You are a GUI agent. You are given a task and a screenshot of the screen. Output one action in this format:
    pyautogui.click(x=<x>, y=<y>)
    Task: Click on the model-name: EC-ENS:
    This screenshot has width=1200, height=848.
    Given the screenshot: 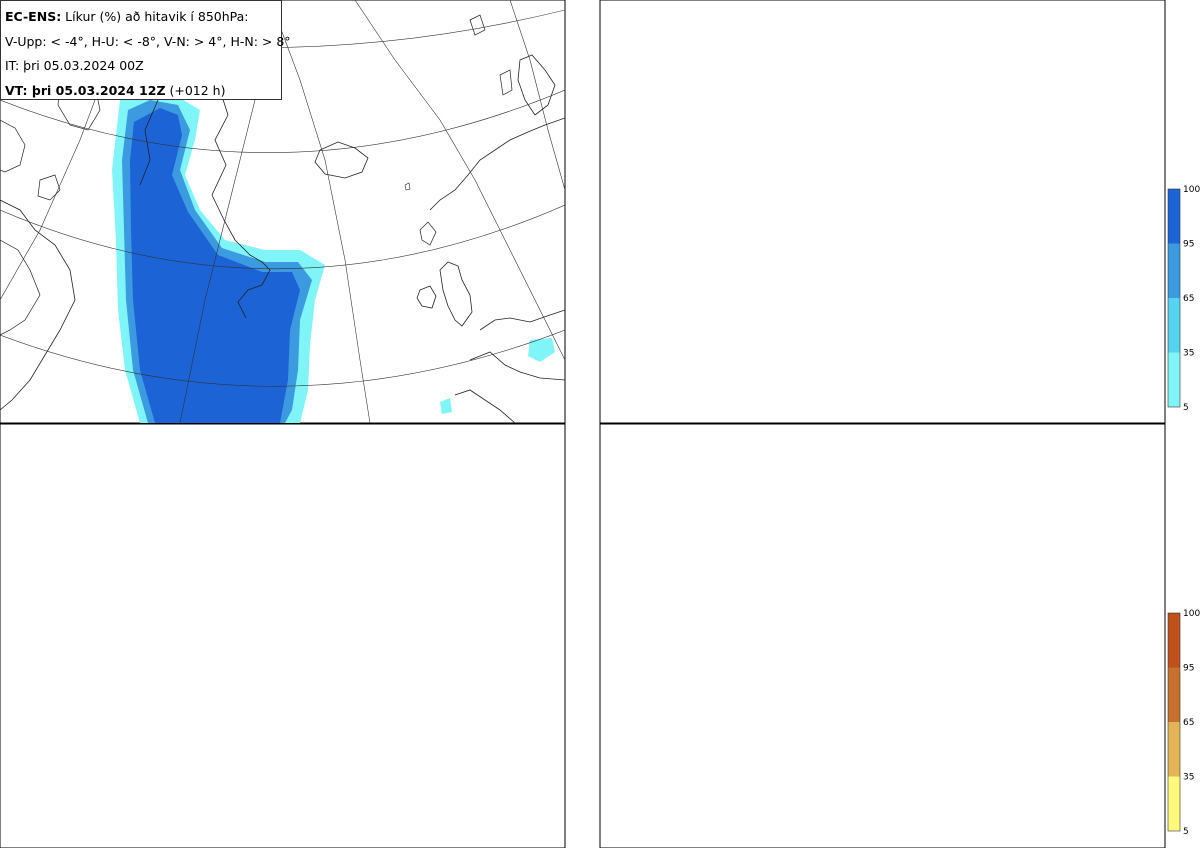 What is the action you would take?
    pyautogui.click(x=33, y=16)
    